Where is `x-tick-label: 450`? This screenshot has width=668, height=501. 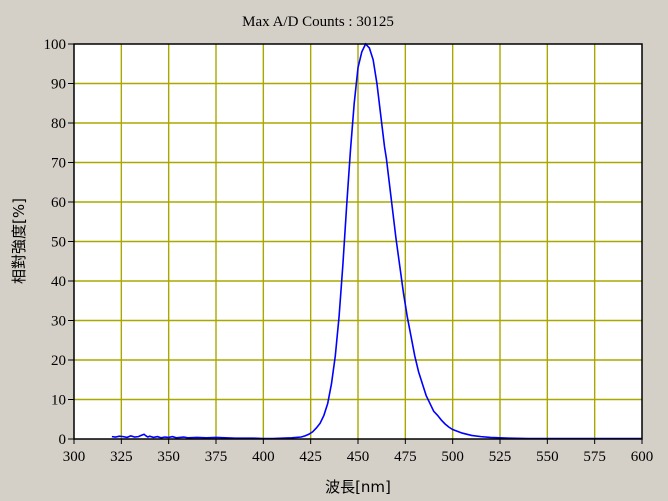 x-tick-label: 450 is located at coordinates (358, 457).